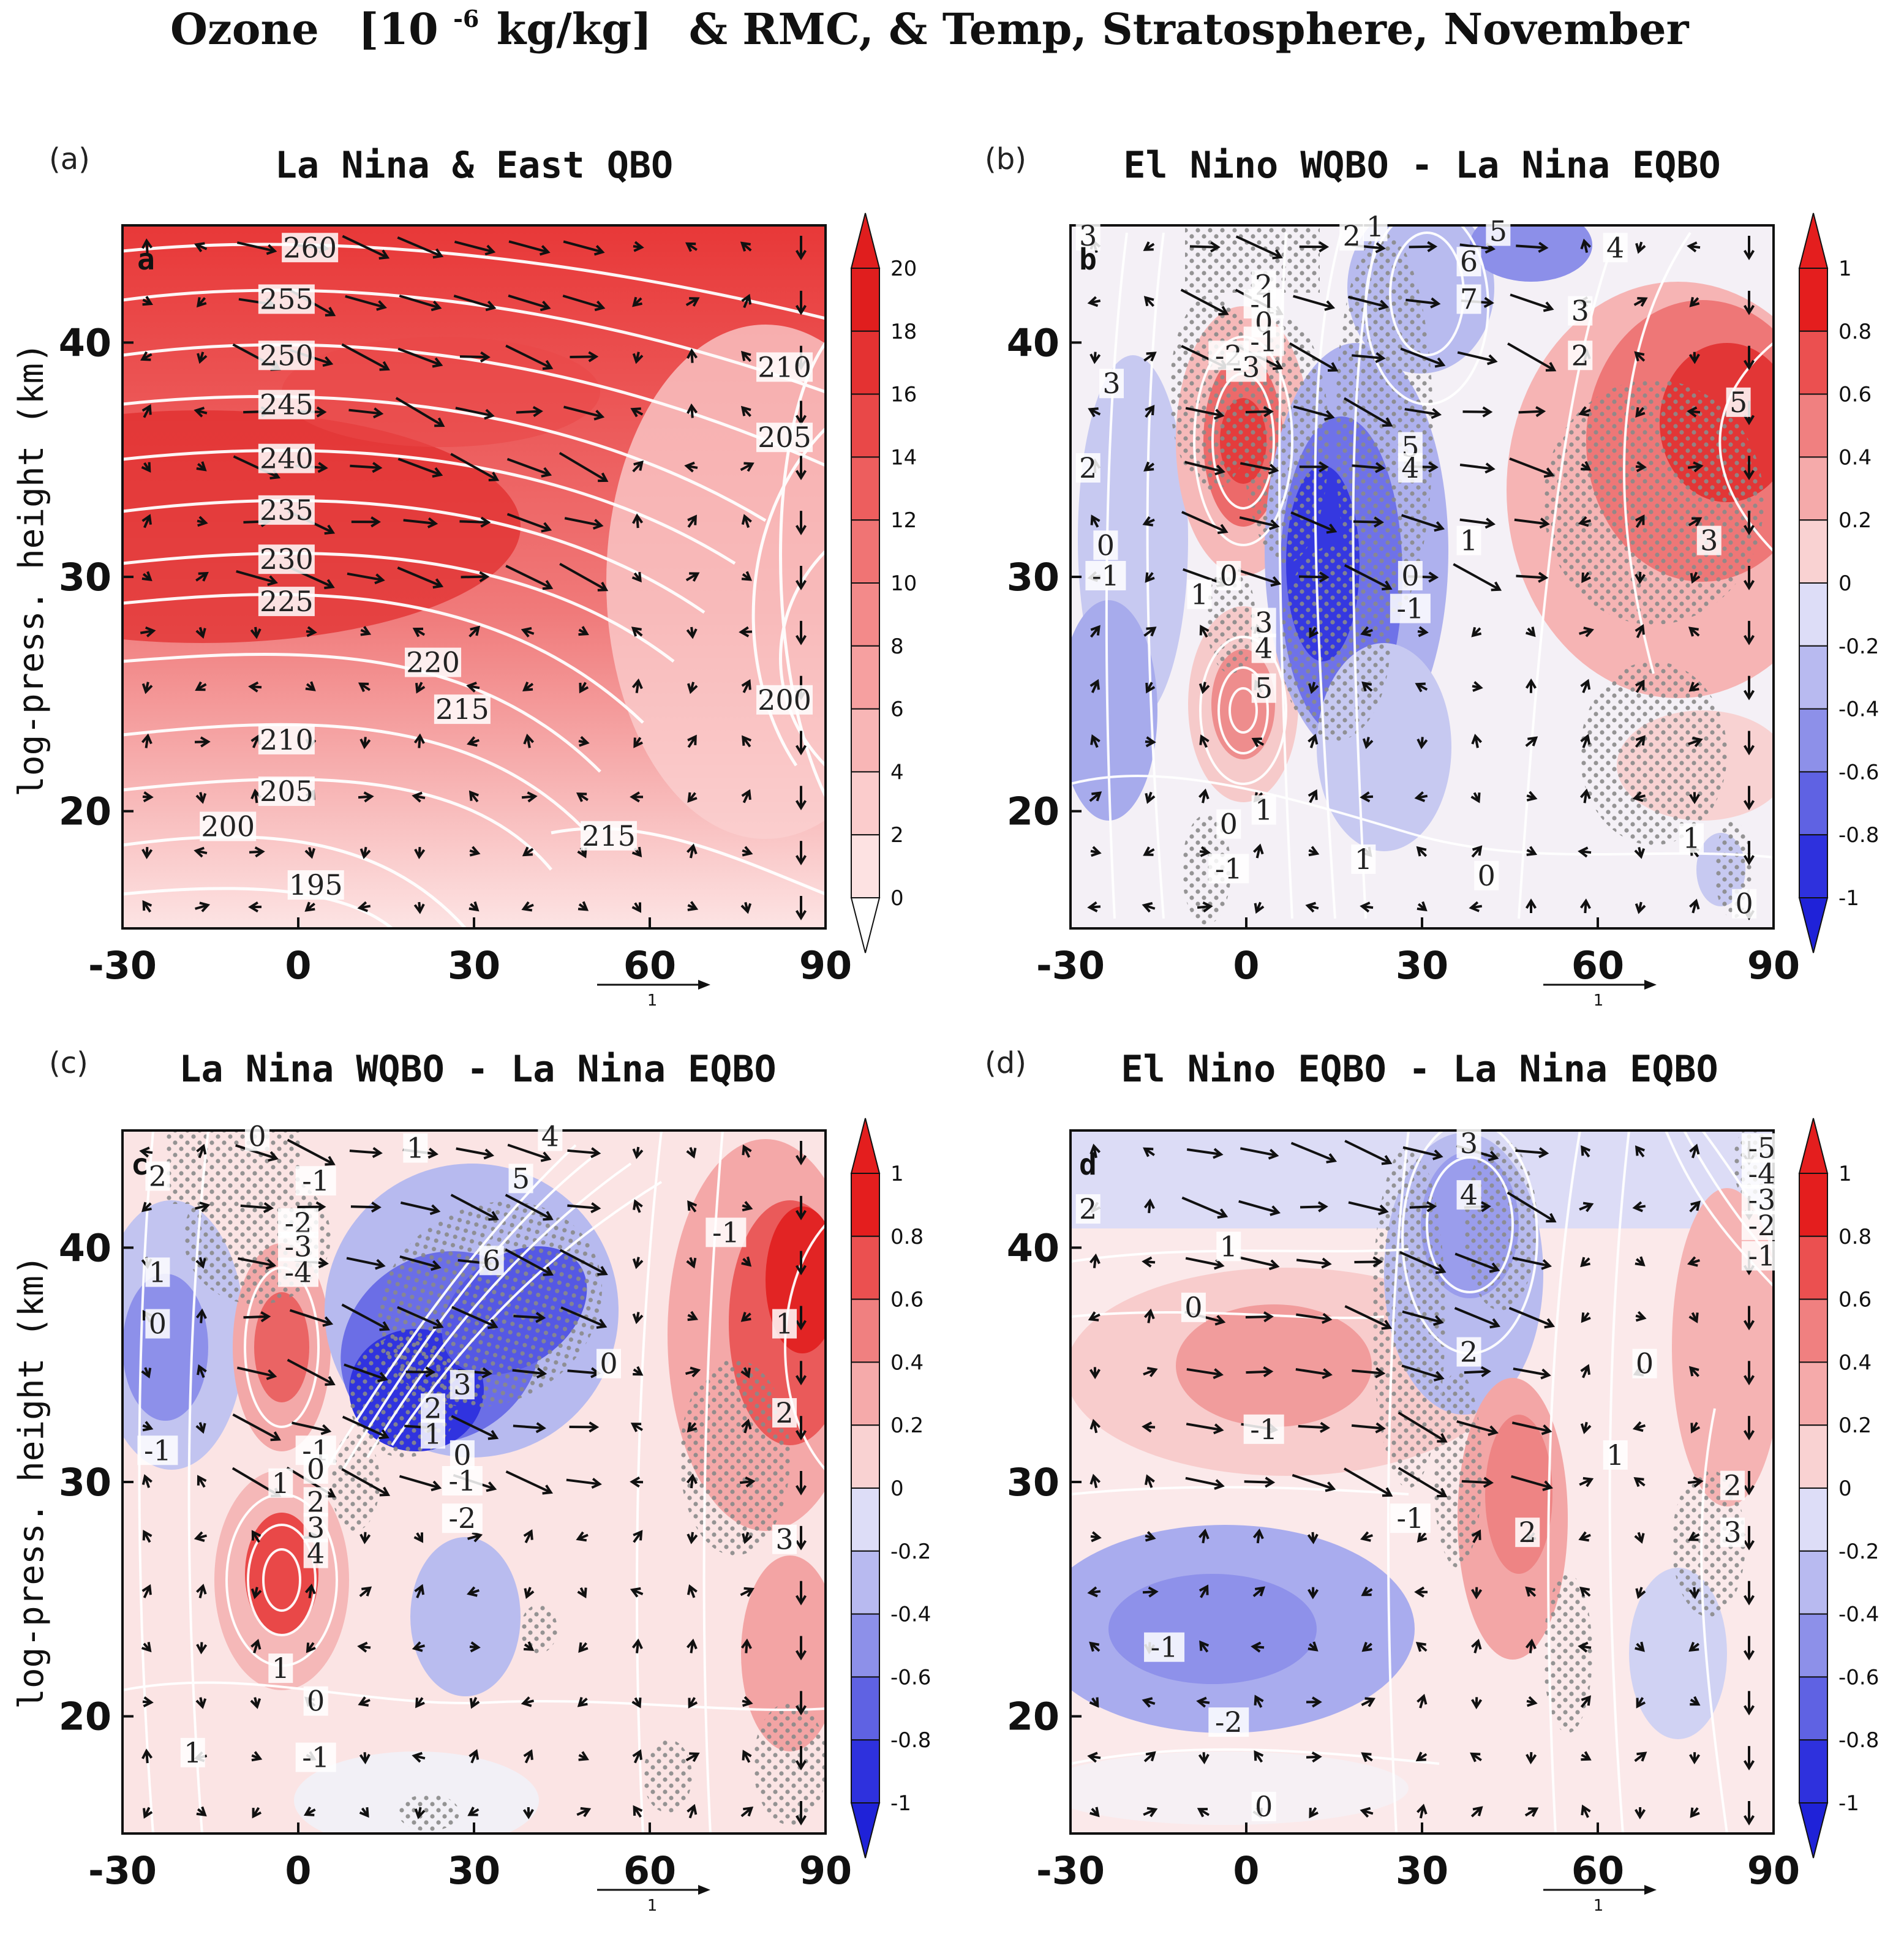  I want to click on svg-text: 3, so click(1264, 622).